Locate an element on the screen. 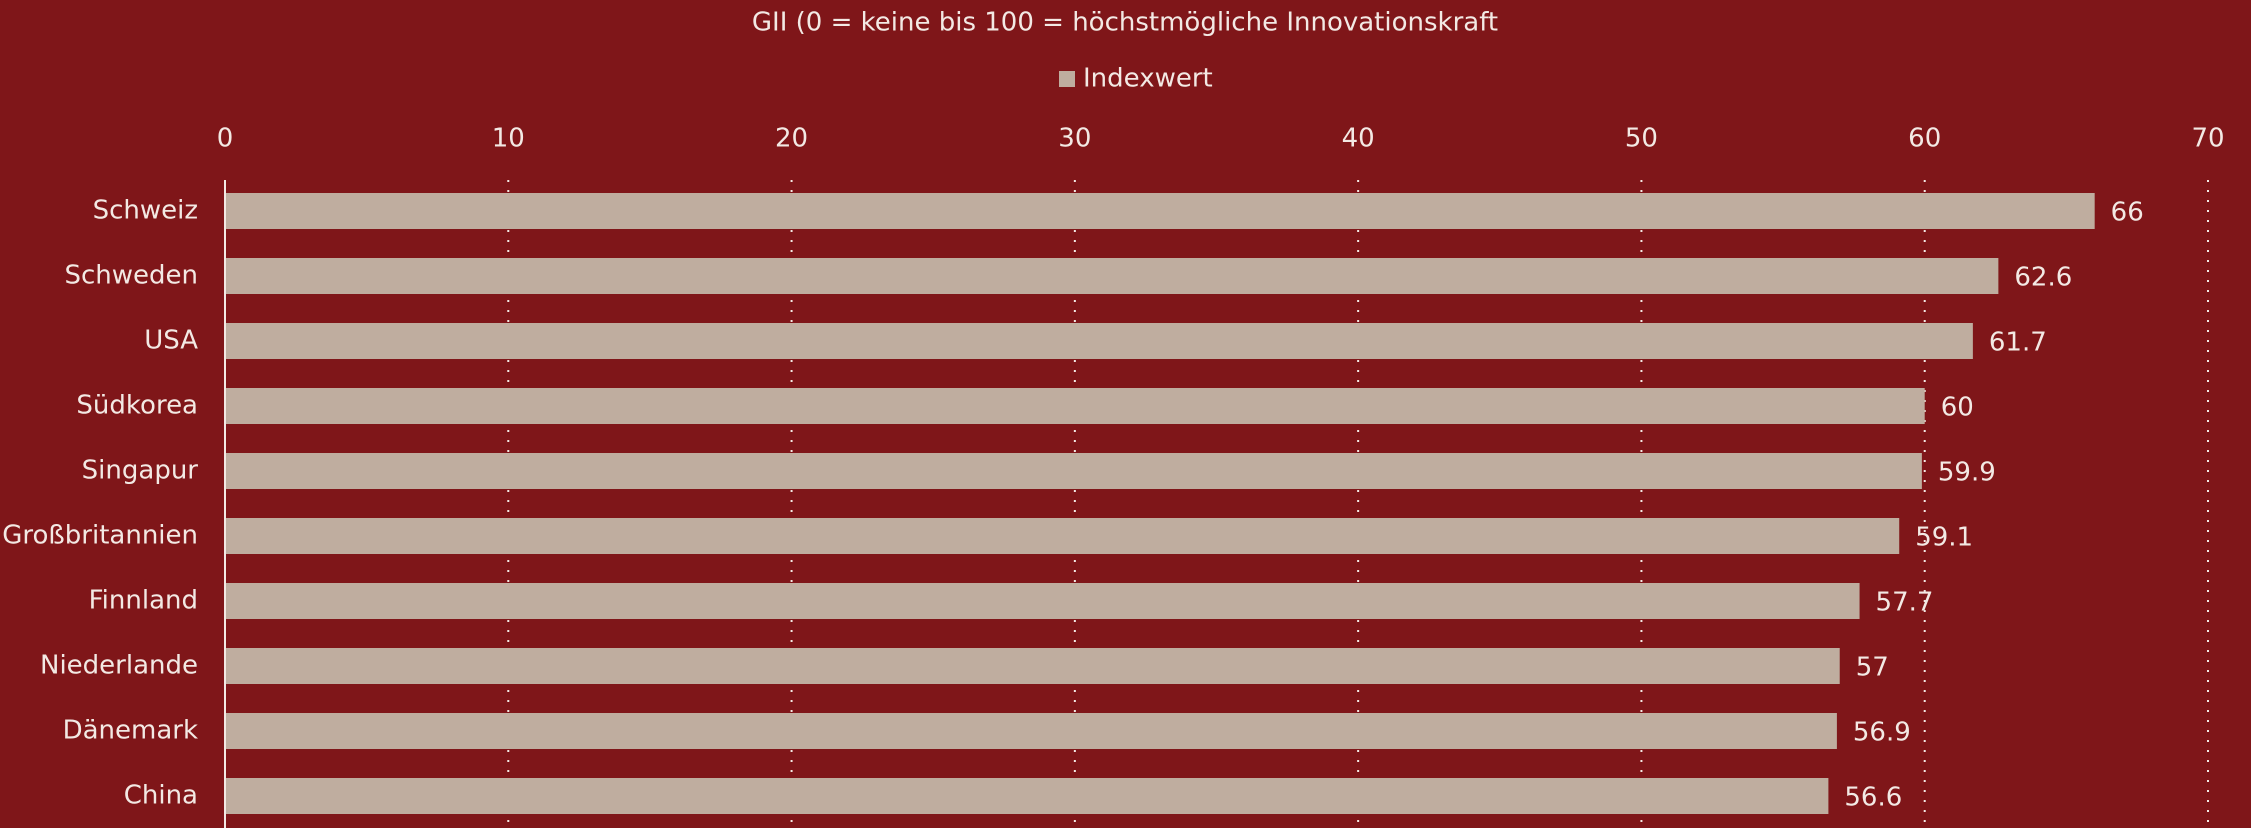 This screenshot has height=828, width=2251. y-tick-label: China is located at coordinates (161, 796).